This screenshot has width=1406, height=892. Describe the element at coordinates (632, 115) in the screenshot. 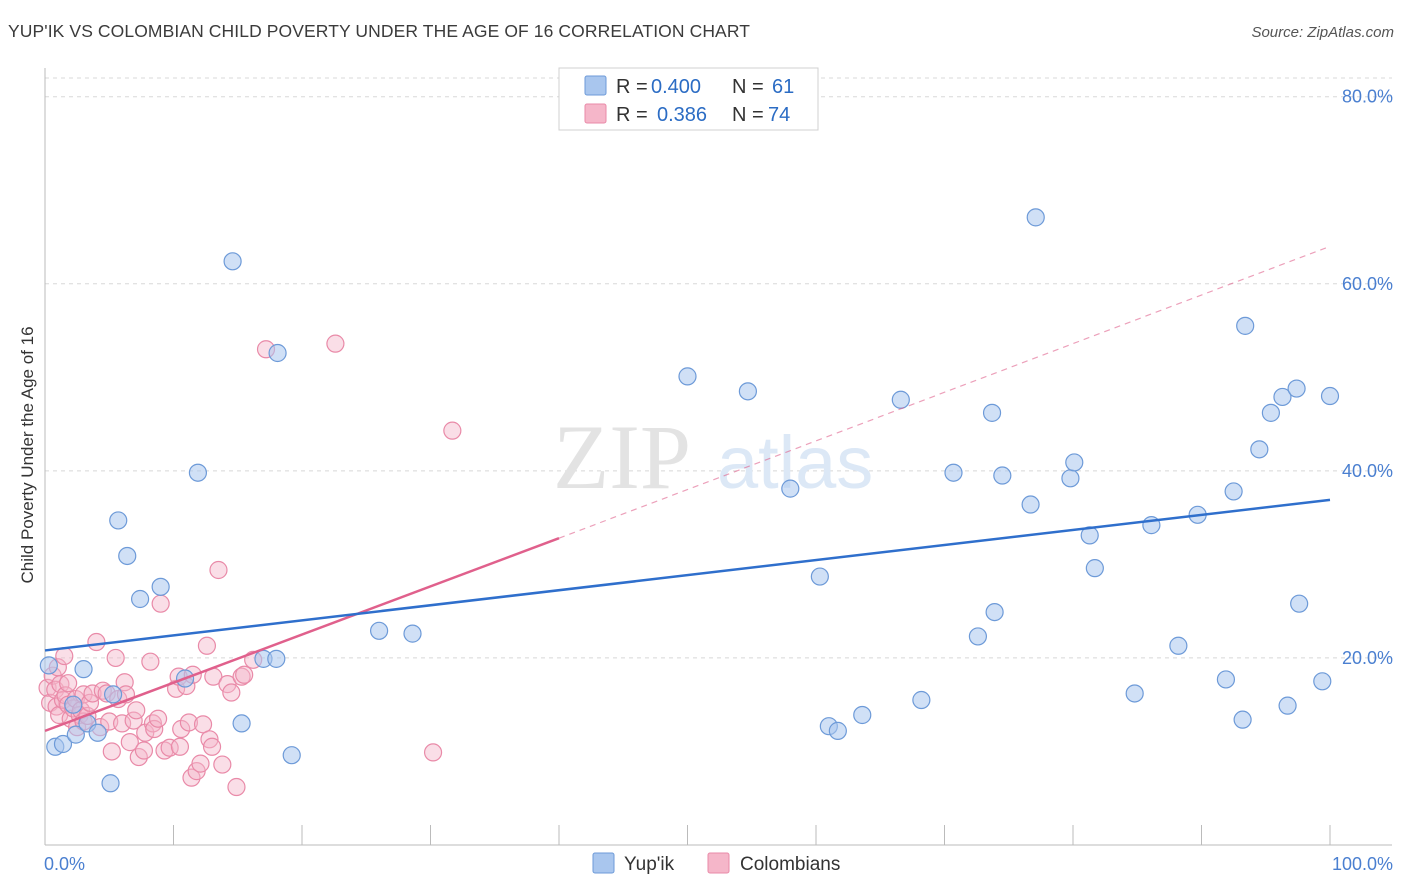

I see `legend-r-label-colombians: R =` at that location.